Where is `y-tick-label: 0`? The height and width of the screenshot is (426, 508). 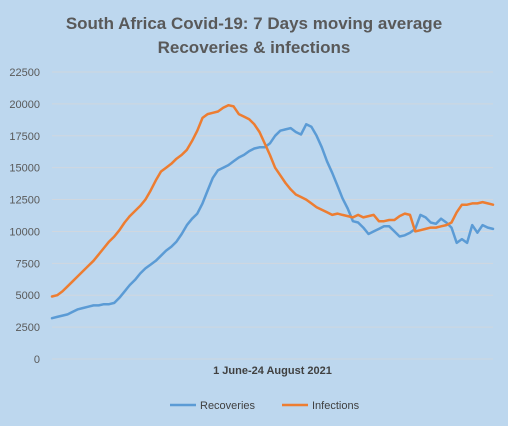
y-tick-label: 0 is located at coordinates (37, 360).